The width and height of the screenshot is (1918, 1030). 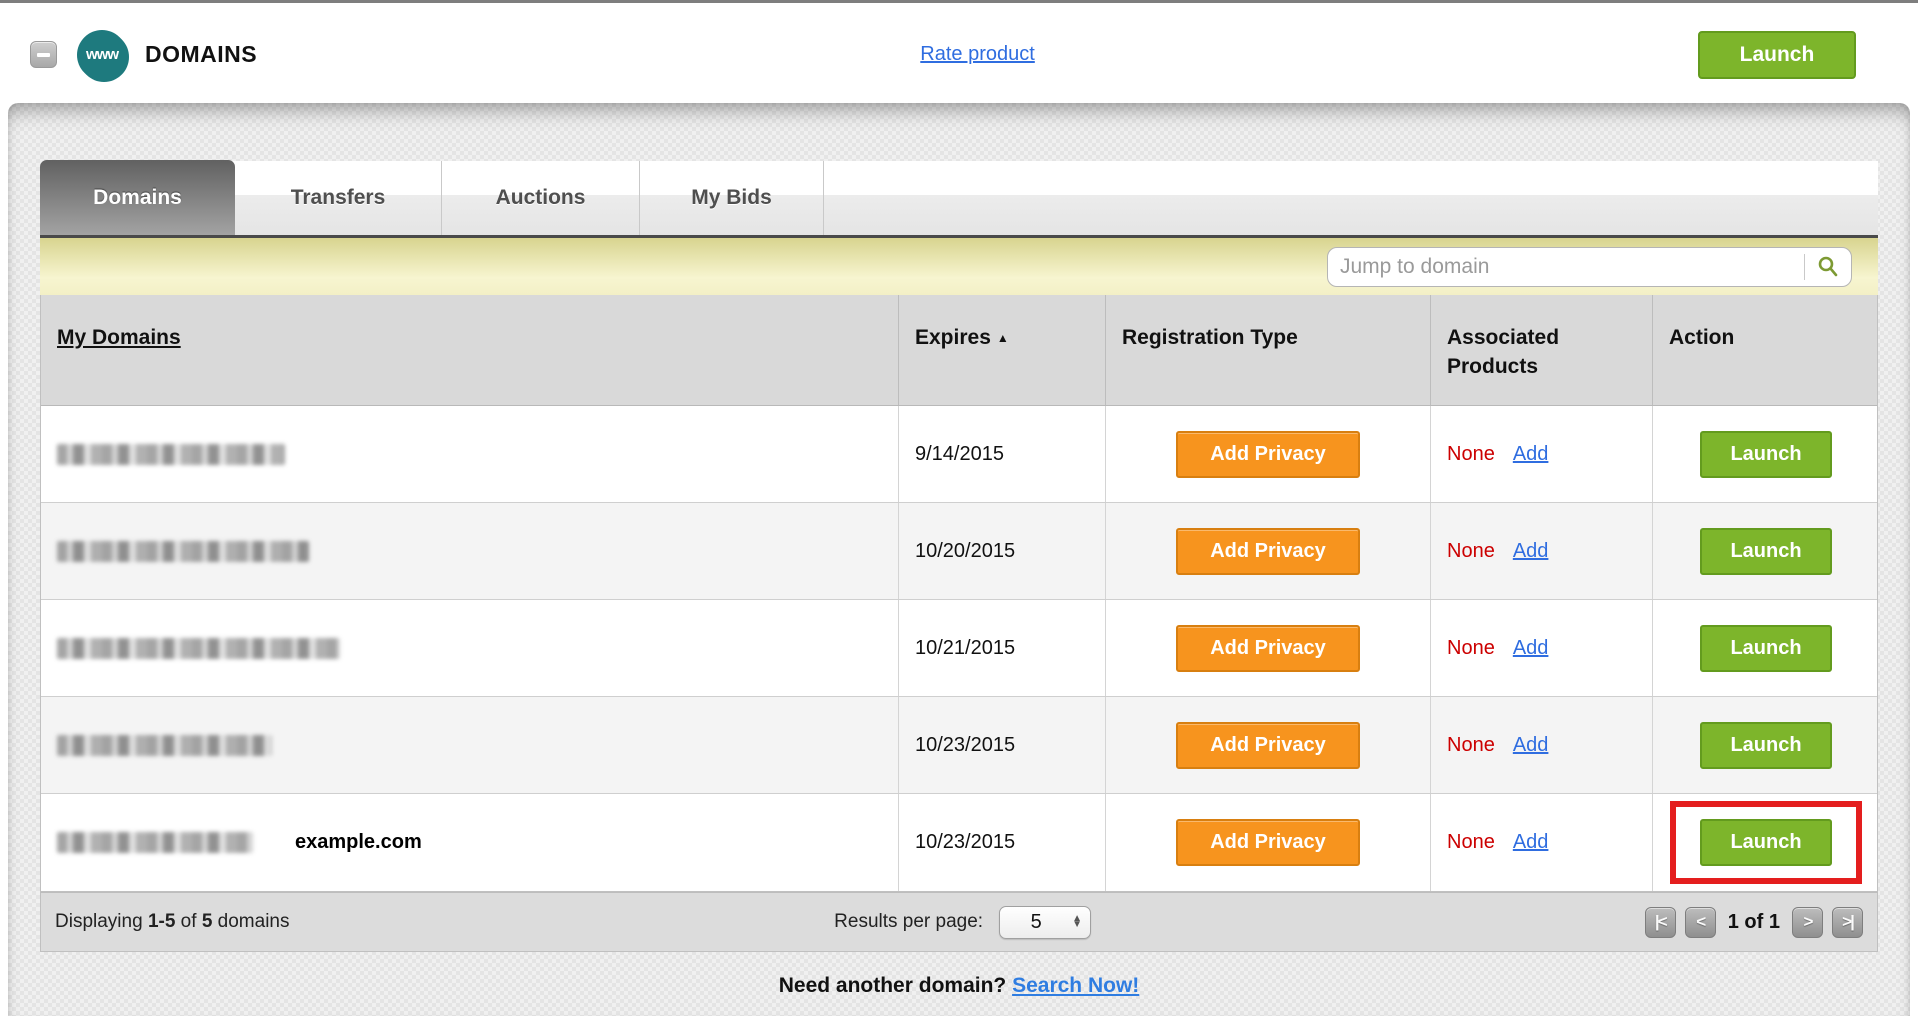 What do you see at coordinates (137, 197) in the screenshot?
I see `tab-domains: Domains` at bounding box center [137, 197].